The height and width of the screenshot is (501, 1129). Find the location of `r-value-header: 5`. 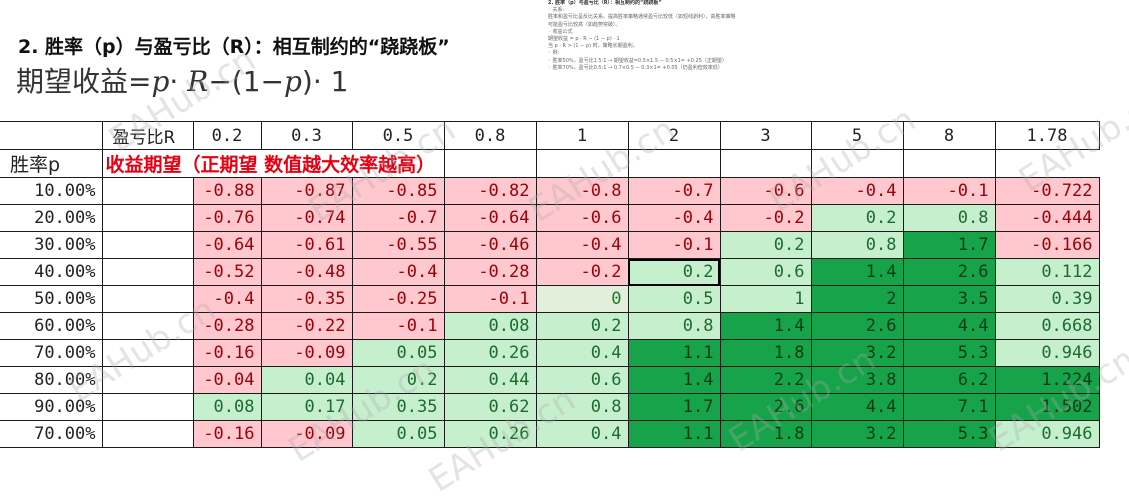

r-value-header: 5 is located at coordinates (857, 135).